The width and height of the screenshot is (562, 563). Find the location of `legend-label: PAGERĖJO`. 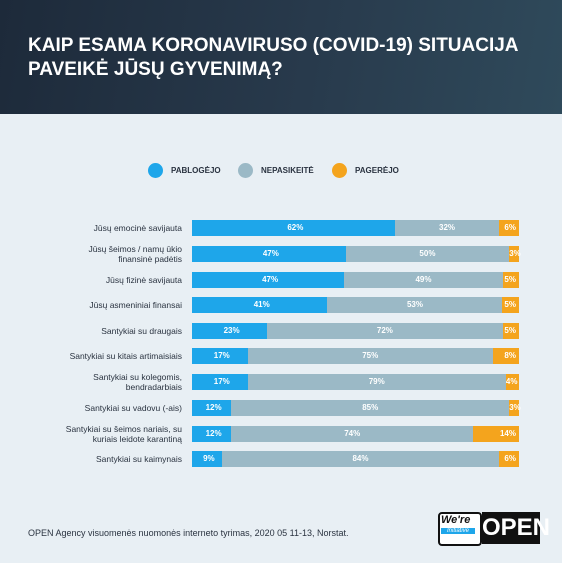

legend-label: PAGERĖJO is located at coordinates (377, 170).